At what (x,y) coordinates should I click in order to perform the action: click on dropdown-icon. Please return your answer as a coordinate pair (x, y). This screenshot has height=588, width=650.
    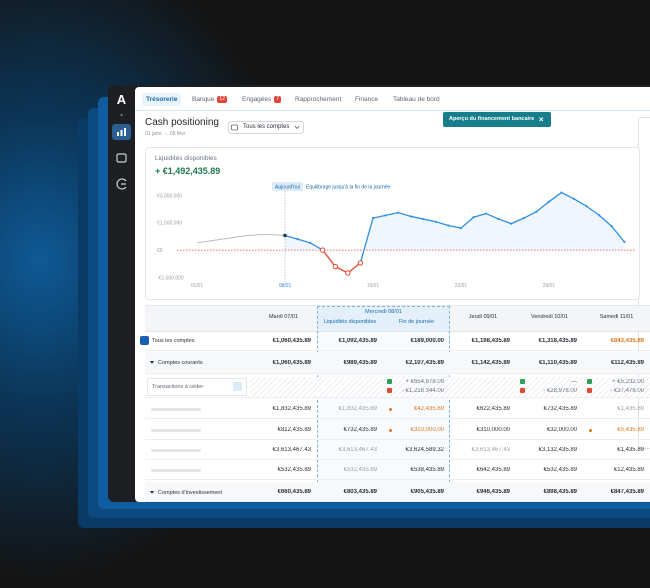
    Looking at the image, I should click on (234, 127).